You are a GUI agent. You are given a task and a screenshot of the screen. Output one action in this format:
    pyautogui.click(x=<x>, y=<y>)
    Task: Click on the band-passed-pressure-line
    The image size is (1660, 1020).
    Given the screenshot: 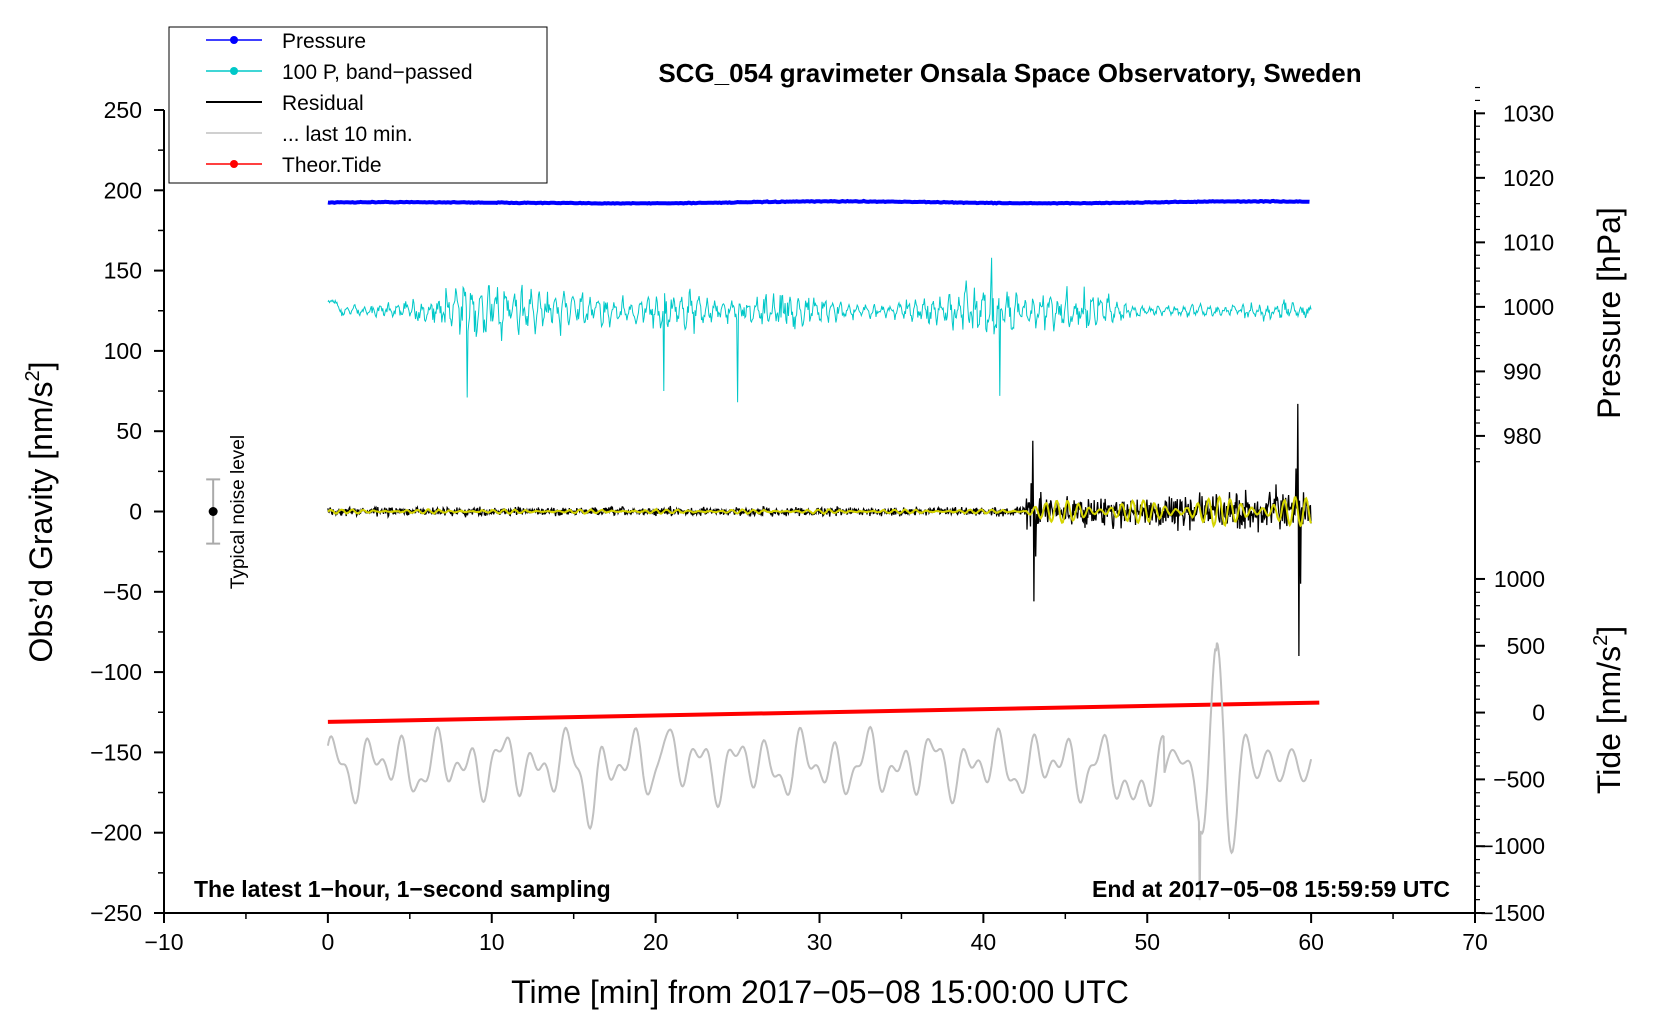 What is the action you would take?
    pyautogui.click(x=819, y=330)
    